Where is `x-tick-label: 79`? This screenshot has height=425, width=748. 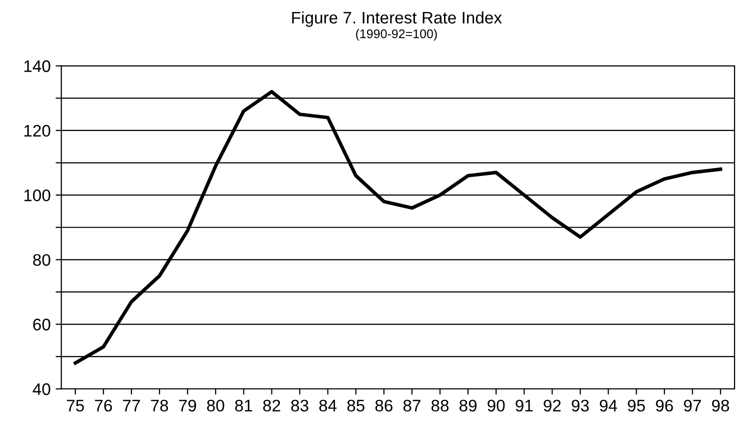
x-tick-label: 79 is located at coordinates (187, 406).